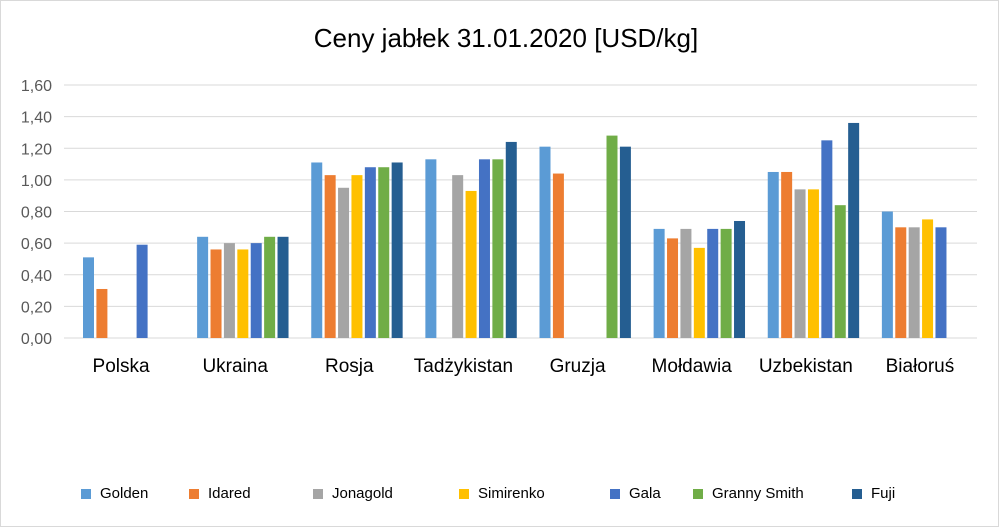  I want to click on chart-title: Ceny jabłek 31.01.2020 [USD/kg], so click(506, 38).